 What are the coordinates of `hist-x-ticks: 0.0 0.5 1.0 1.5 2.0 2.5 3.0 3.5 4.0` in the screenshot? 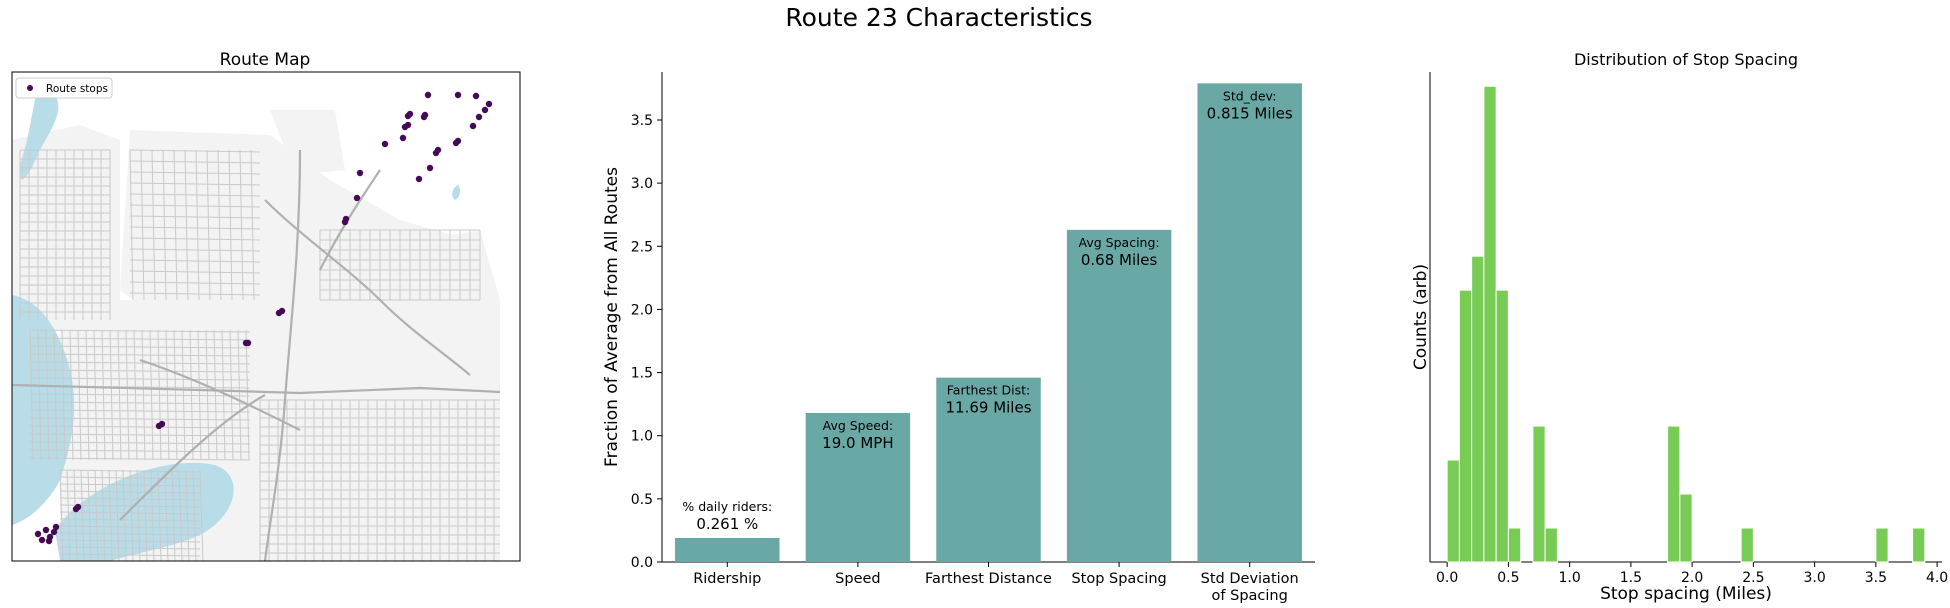 It's located at (1692, 574).